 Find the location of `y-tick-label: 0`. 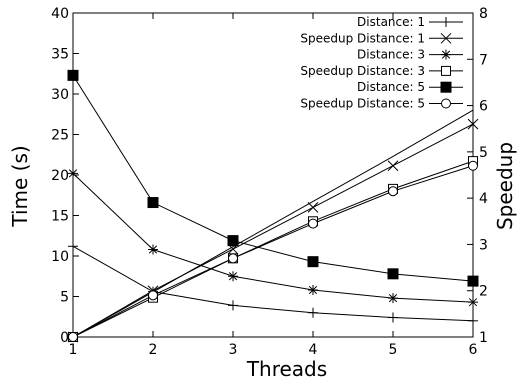

y-tick-label: 0 is located at coordinates (64, 338).